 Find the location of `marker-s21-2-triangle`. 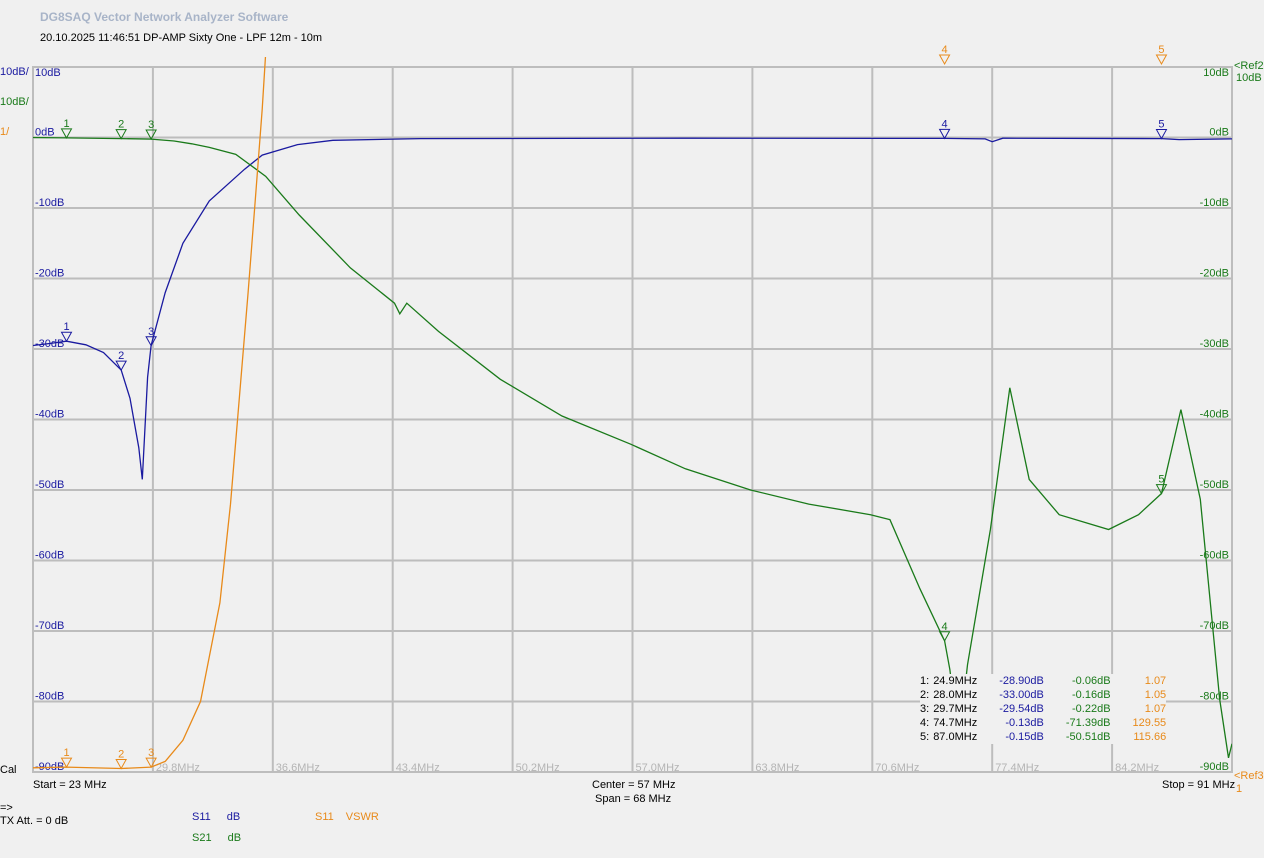

marker-s21-2-triangle is located at coordinates (121, 134).